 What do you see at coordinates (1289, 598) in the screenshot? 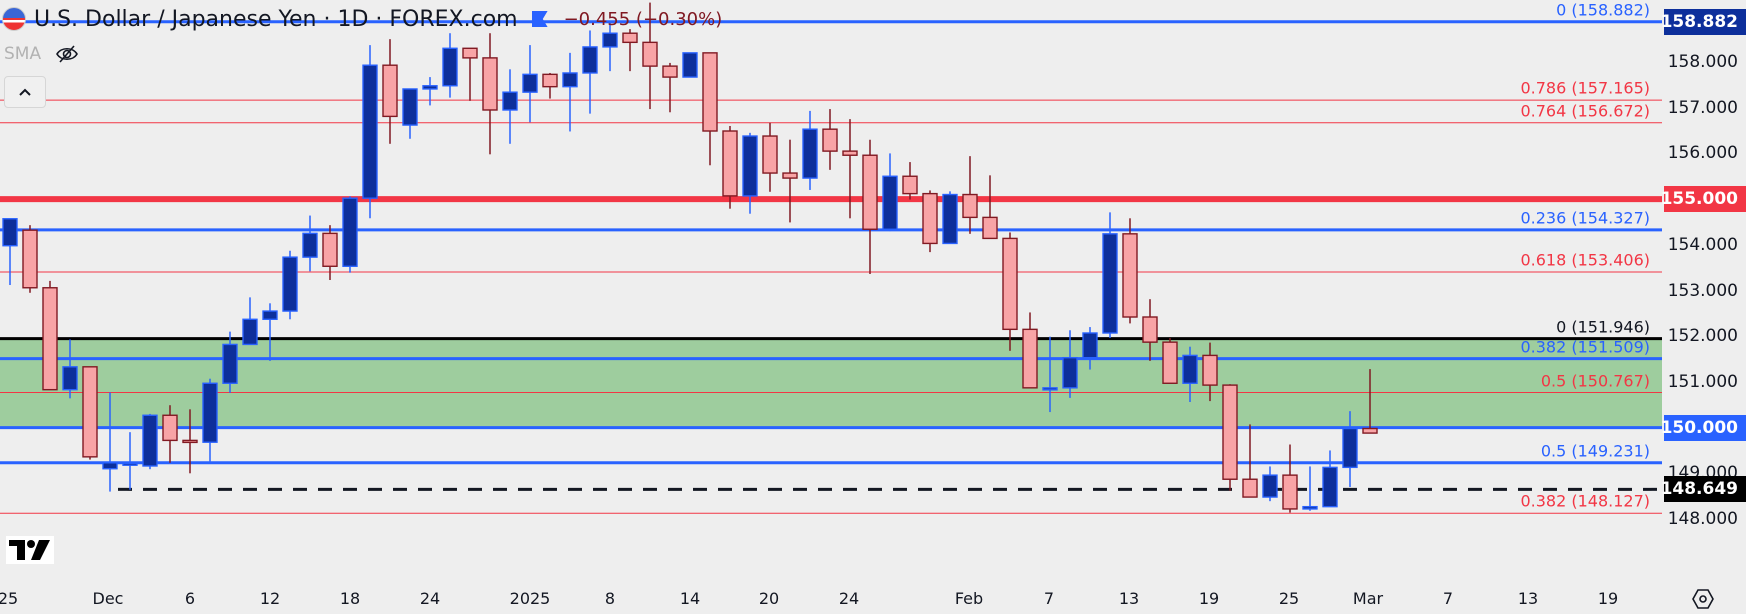
I see `time-tick: 25` at bounding box center [1289, 598].